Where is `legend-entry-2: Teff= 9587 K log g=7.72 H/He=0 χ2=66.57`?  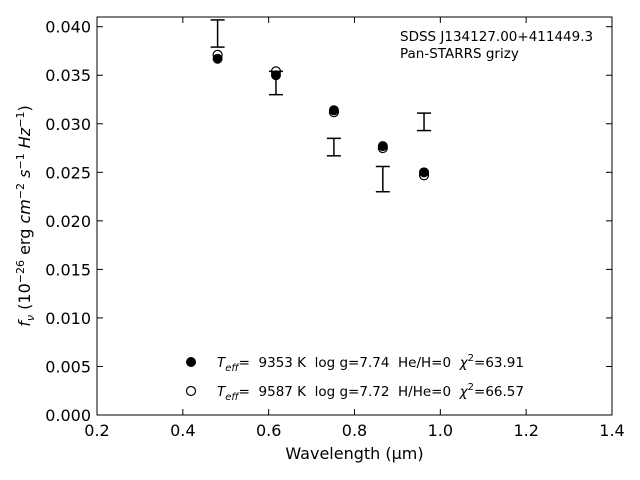 legend-entry-2: Teff= 9587 K log g=7.72 H/He=0 χ2=66.57 is located at coordinates (370, 392).